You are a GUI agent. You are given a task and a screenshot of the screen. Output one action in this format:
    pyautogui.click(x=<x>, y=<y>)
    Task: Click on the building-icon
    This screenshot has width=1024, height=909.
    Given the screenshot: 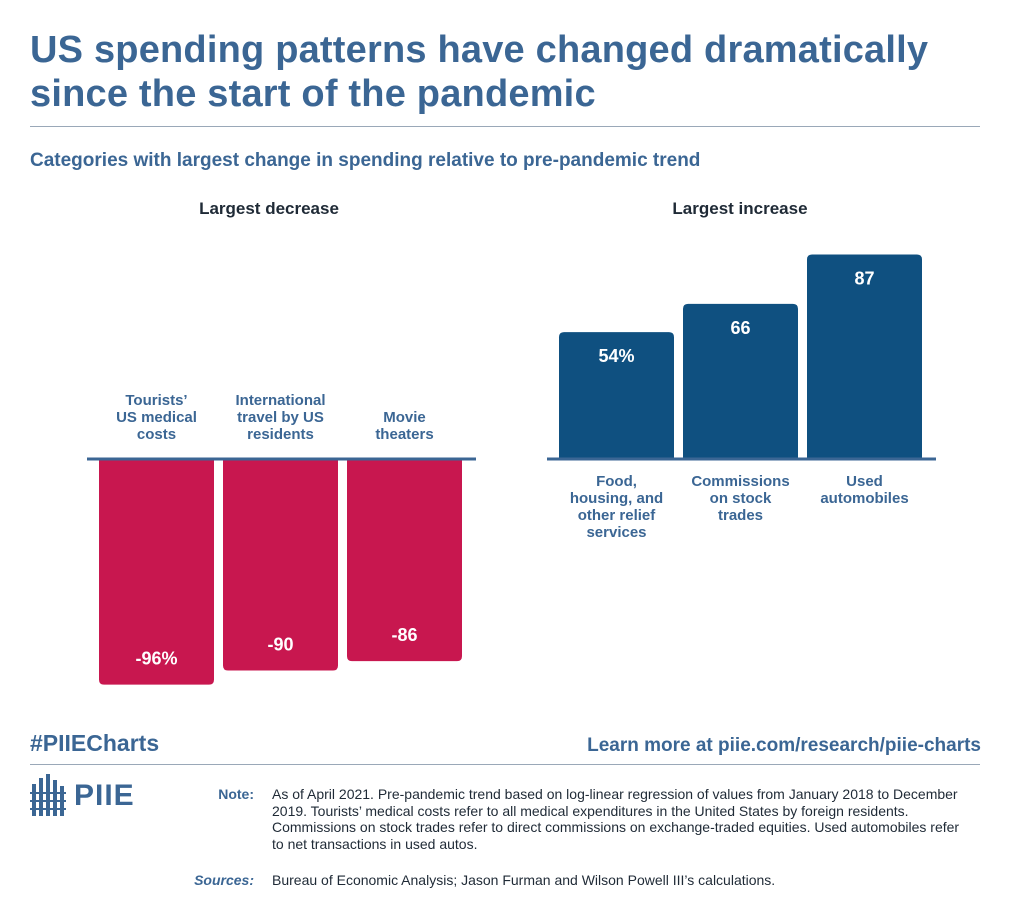 What is the action you would take?
    pyautogui.click(x=48, y=795)
    